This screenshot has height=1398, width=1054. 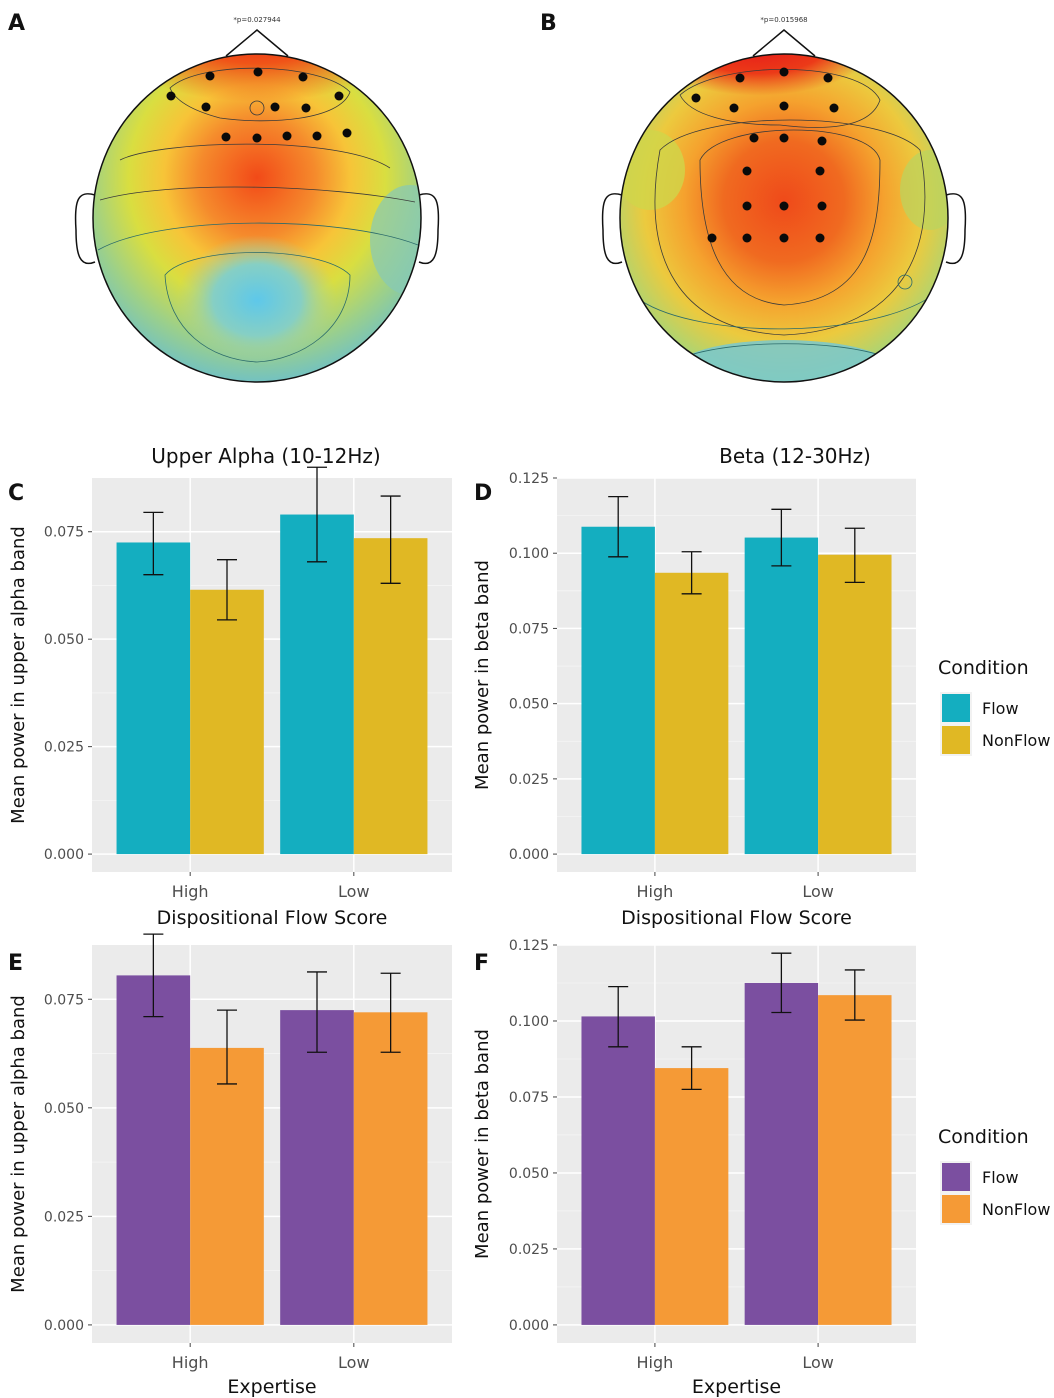 I want to click on head-outline-b, so click(x=784, y=218).